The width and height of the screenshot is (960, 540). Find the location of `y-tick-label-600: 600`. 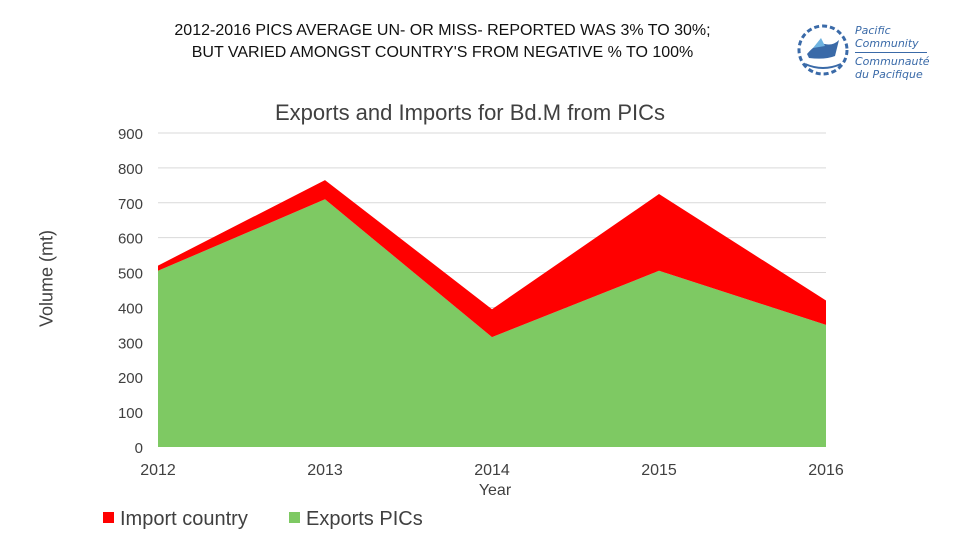

y-tick-label-600: 600 is located at coordinates (130, 239).